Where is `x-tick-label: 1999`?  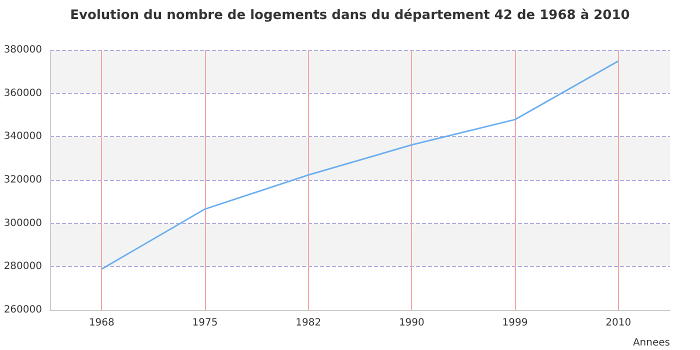
x-tick-label: 1999 is located at coordinates (515, 323).